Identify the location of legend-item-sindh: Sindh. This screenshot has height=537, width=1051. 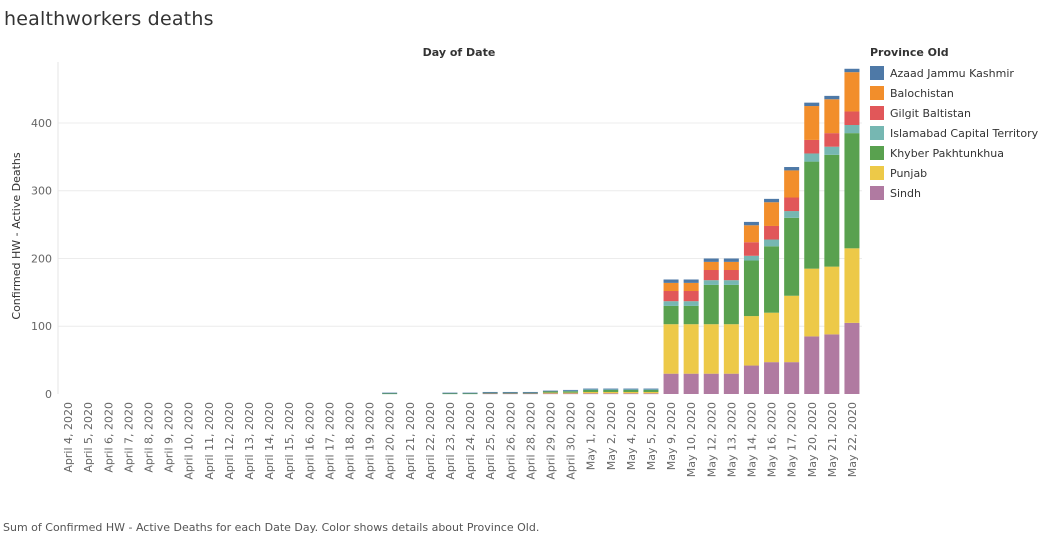
(954, 193).